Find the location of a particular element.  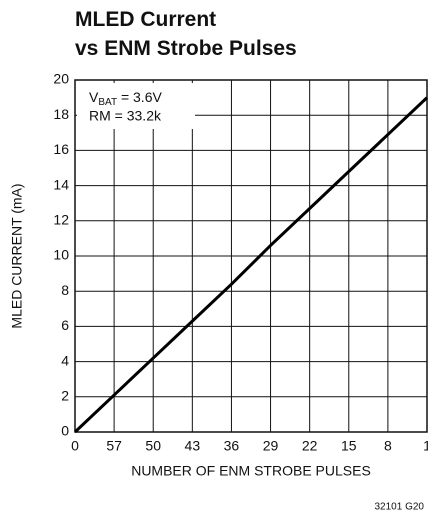

footer: 32101 G20 is located at coordinates (400, 507).